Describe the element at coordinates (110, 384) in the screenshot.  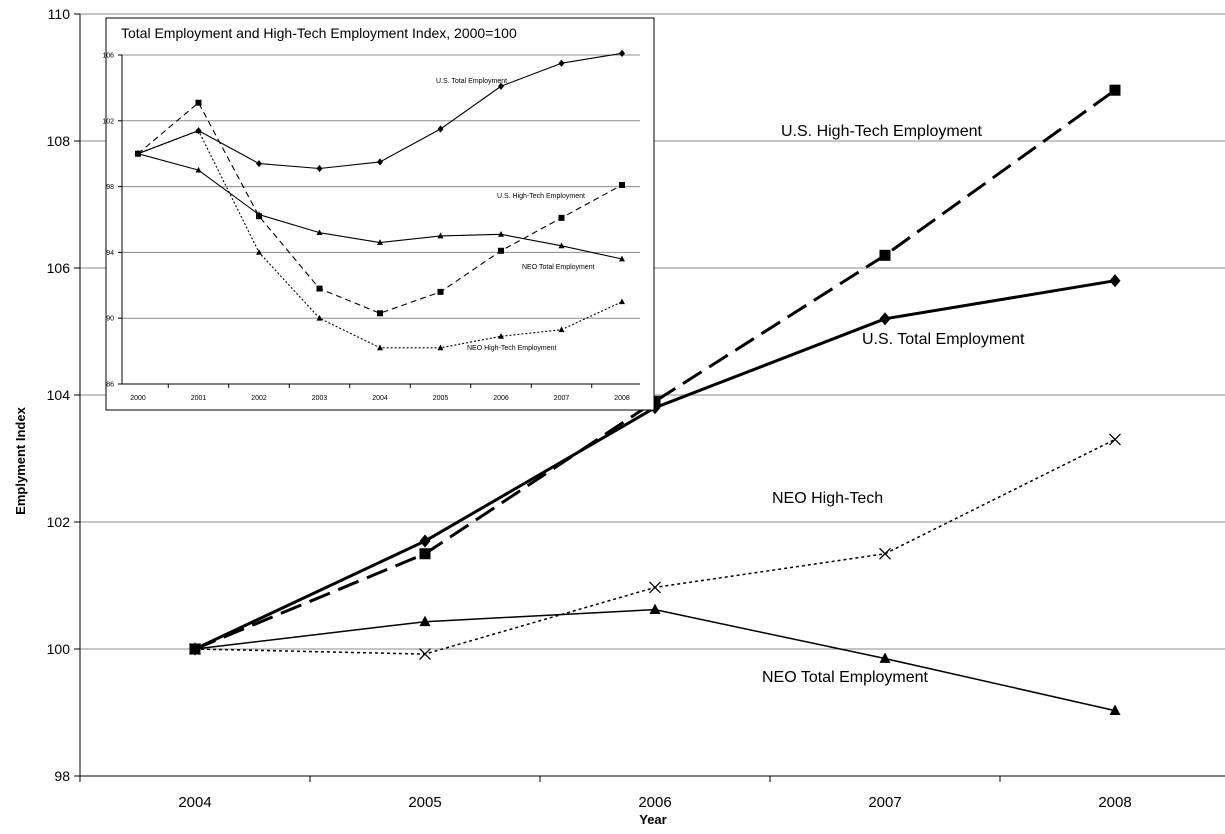
I see `inset-y-tick-label: 86` at that location.